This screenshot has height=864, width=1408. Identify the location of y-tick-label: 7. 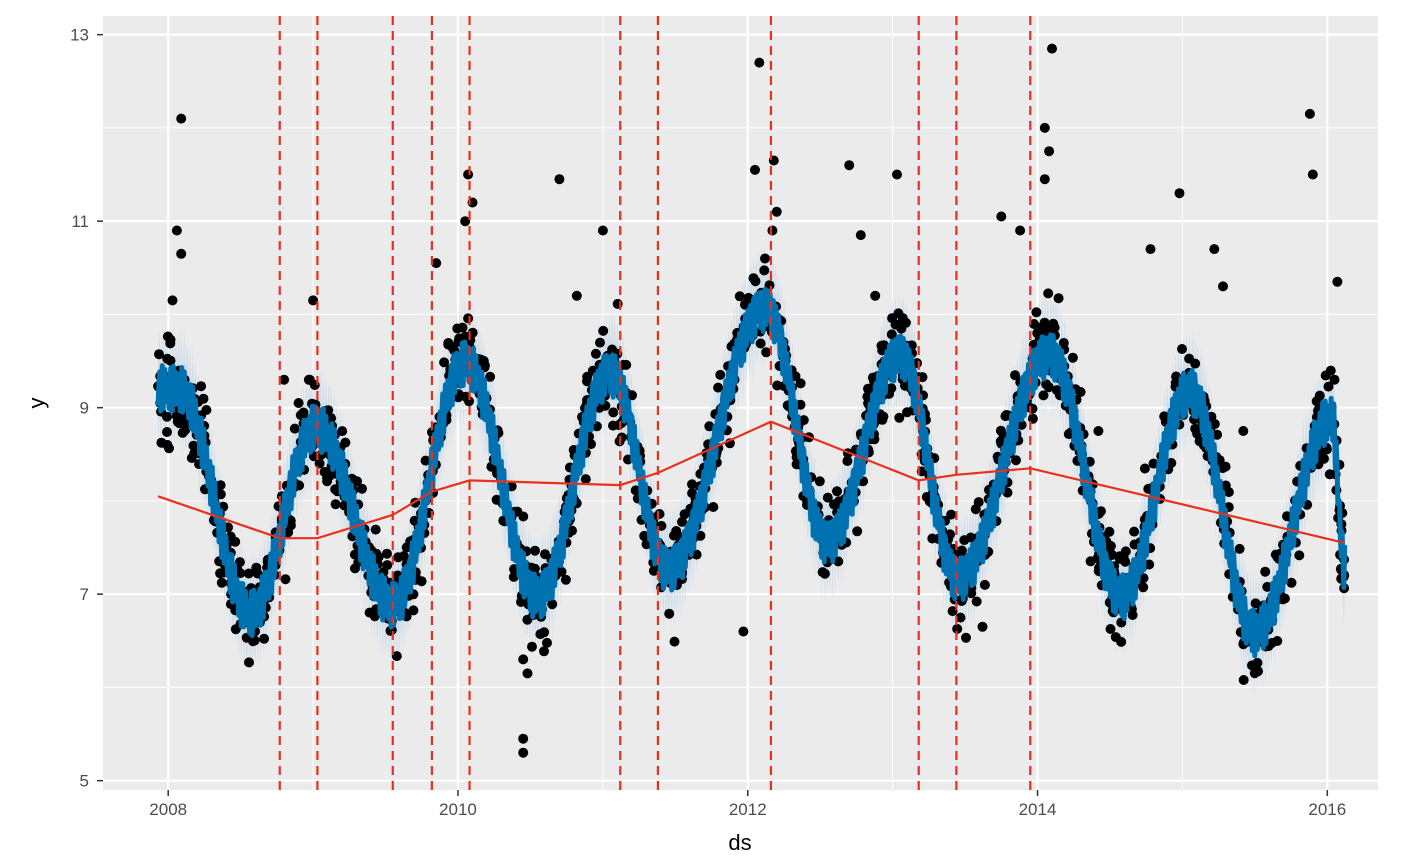
(84, 594).